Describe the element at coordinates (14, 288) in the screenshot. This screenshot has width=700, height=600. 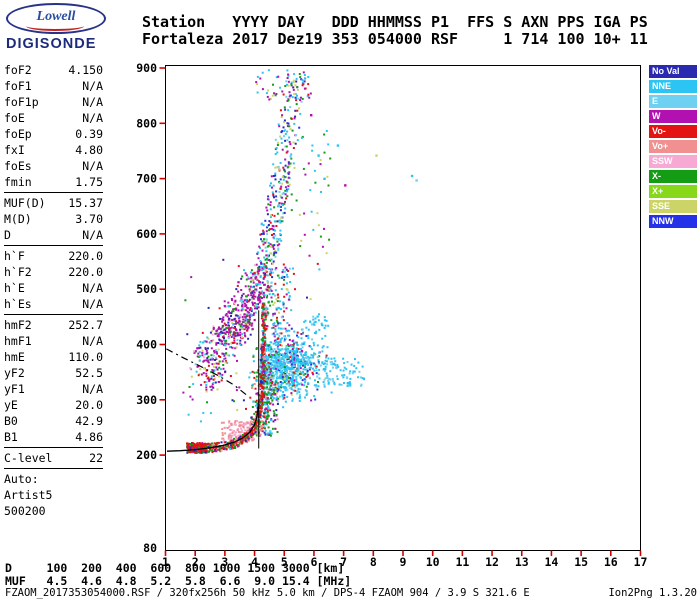
I see `parameter-name: h`E` at that location.